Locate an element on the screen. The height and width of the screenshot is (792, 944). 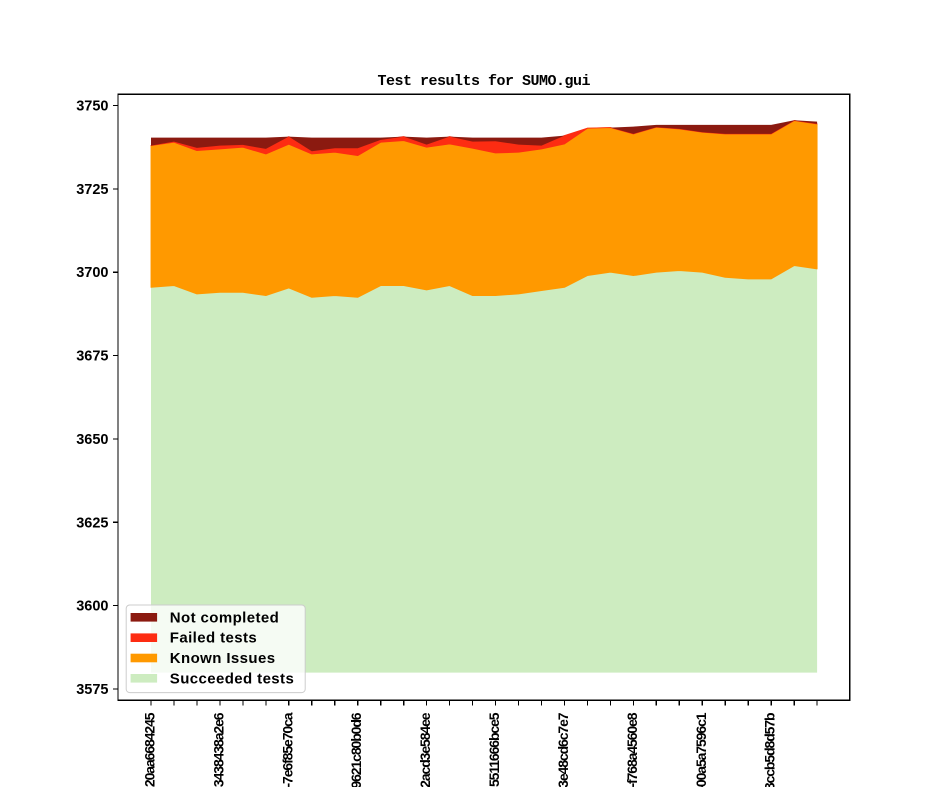
svg-text: Succeeded tests is located at coordinates (232, 678).